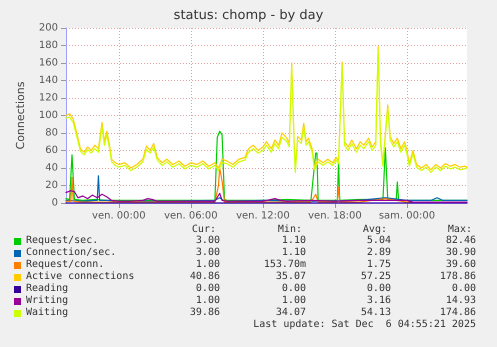  I want to click on text: Cur:, so click(204, 230).